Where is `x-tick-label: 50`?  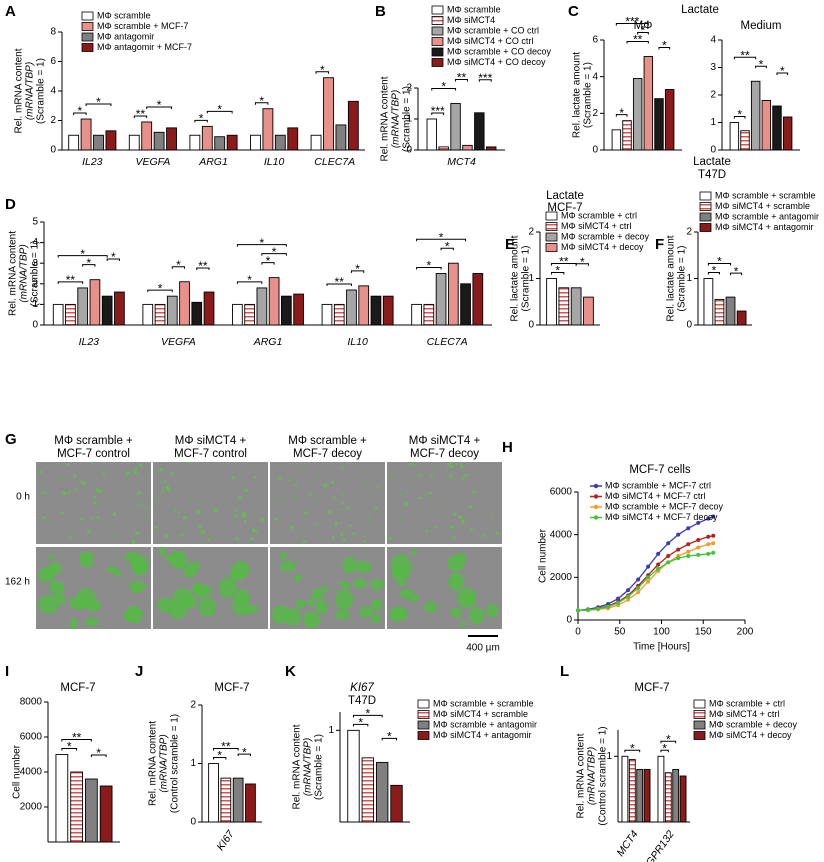
x-tick-label: 50 is located at coordinates (620, 632).